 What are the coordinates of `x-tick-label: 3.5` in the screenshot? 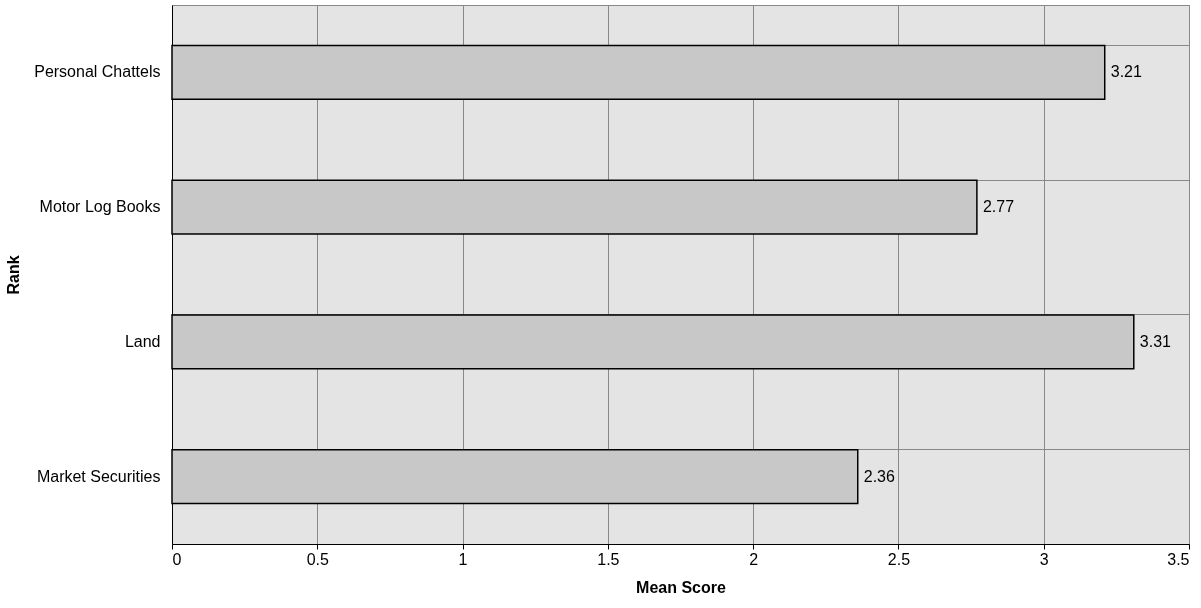 It's located at (1178, 559).